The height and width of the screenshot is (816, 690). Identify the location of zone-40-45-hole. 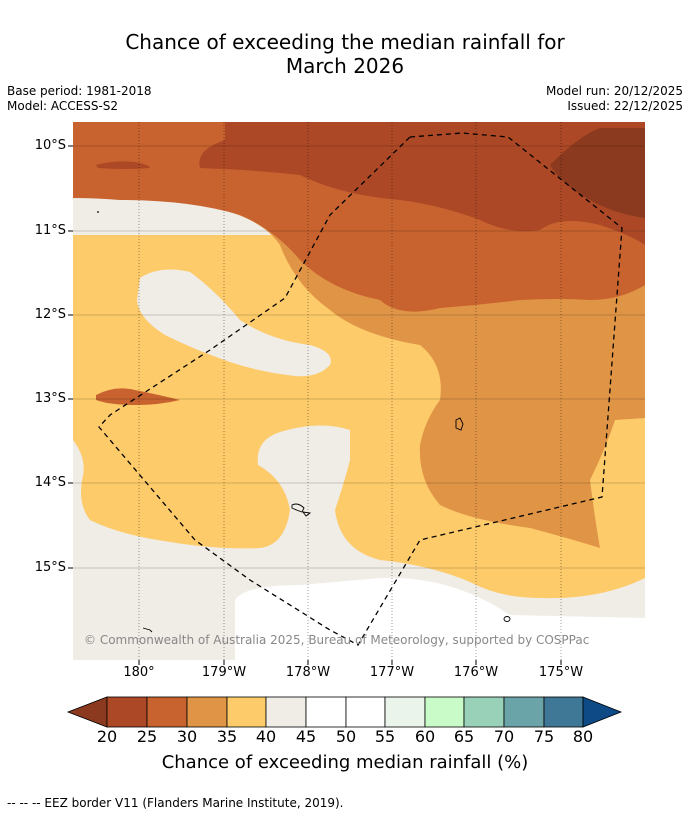
(234, 323).